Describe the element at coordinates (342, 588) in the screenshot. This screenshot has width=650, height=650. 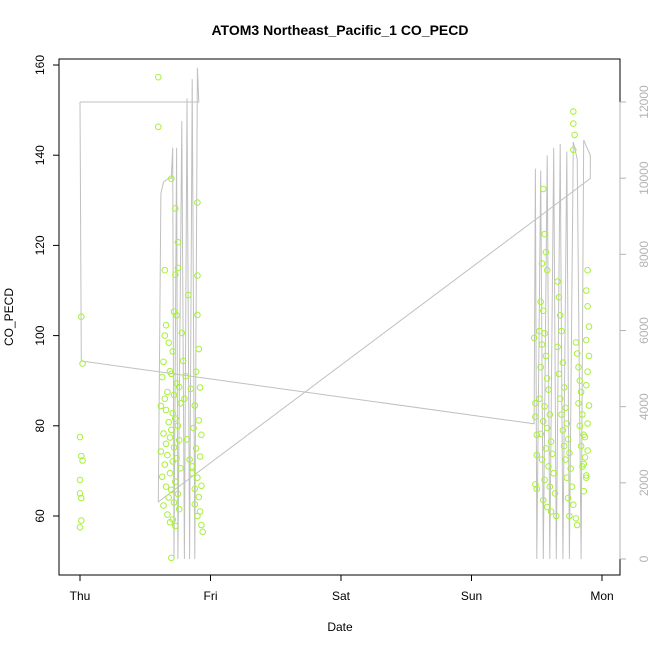
I see `x-axis: Thu Fri Sat Sun Mon` at that location.